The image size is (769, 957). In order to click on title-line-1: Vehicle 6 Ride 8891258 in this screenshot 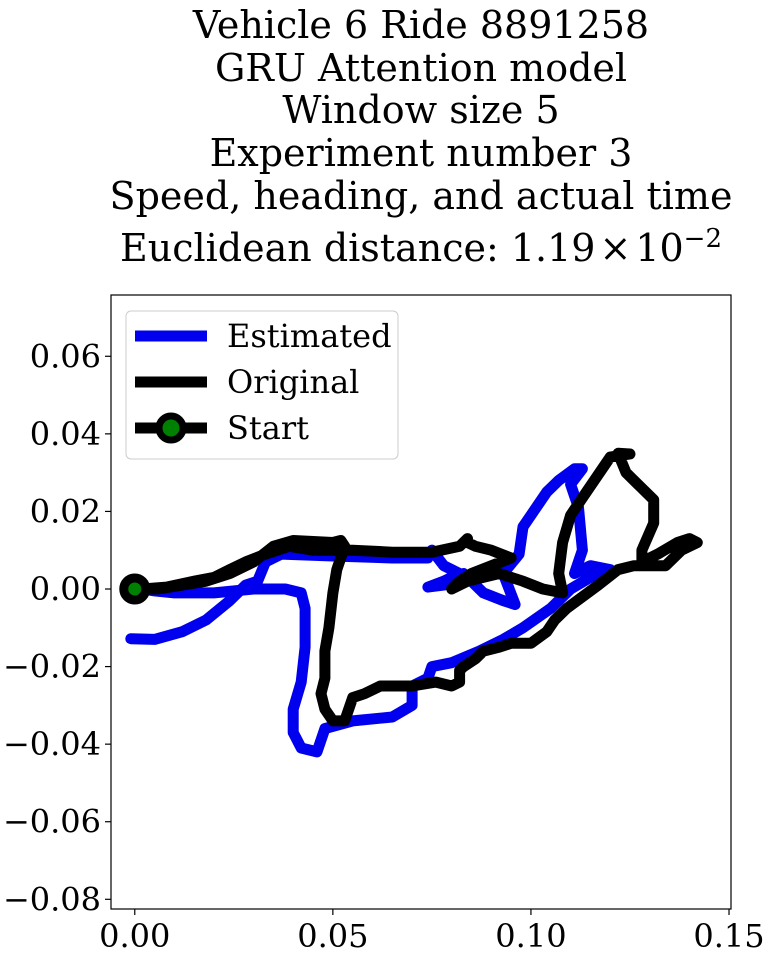, I will do `click(421, 25)`.